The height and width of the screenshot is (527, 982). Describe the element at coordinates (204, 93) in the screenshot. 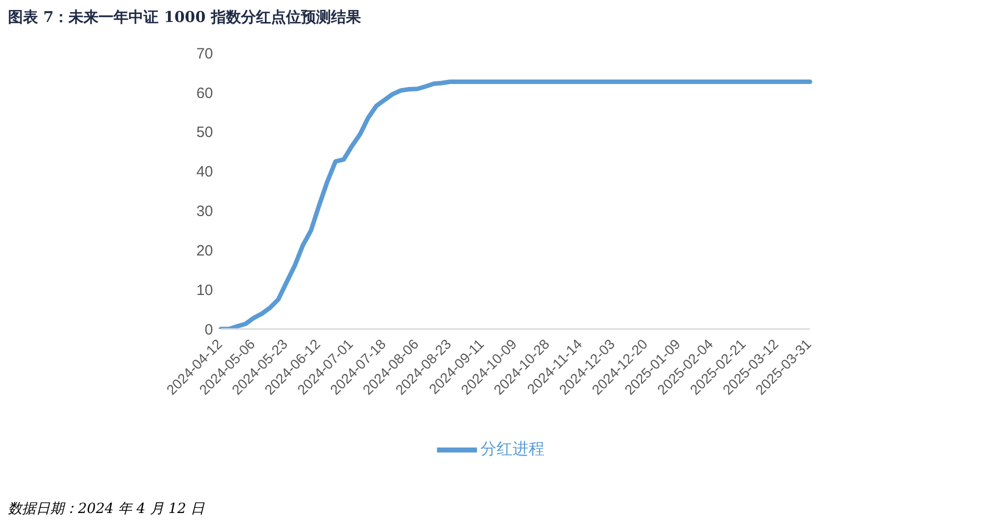

I see `y-tick-label: 60` at that location.